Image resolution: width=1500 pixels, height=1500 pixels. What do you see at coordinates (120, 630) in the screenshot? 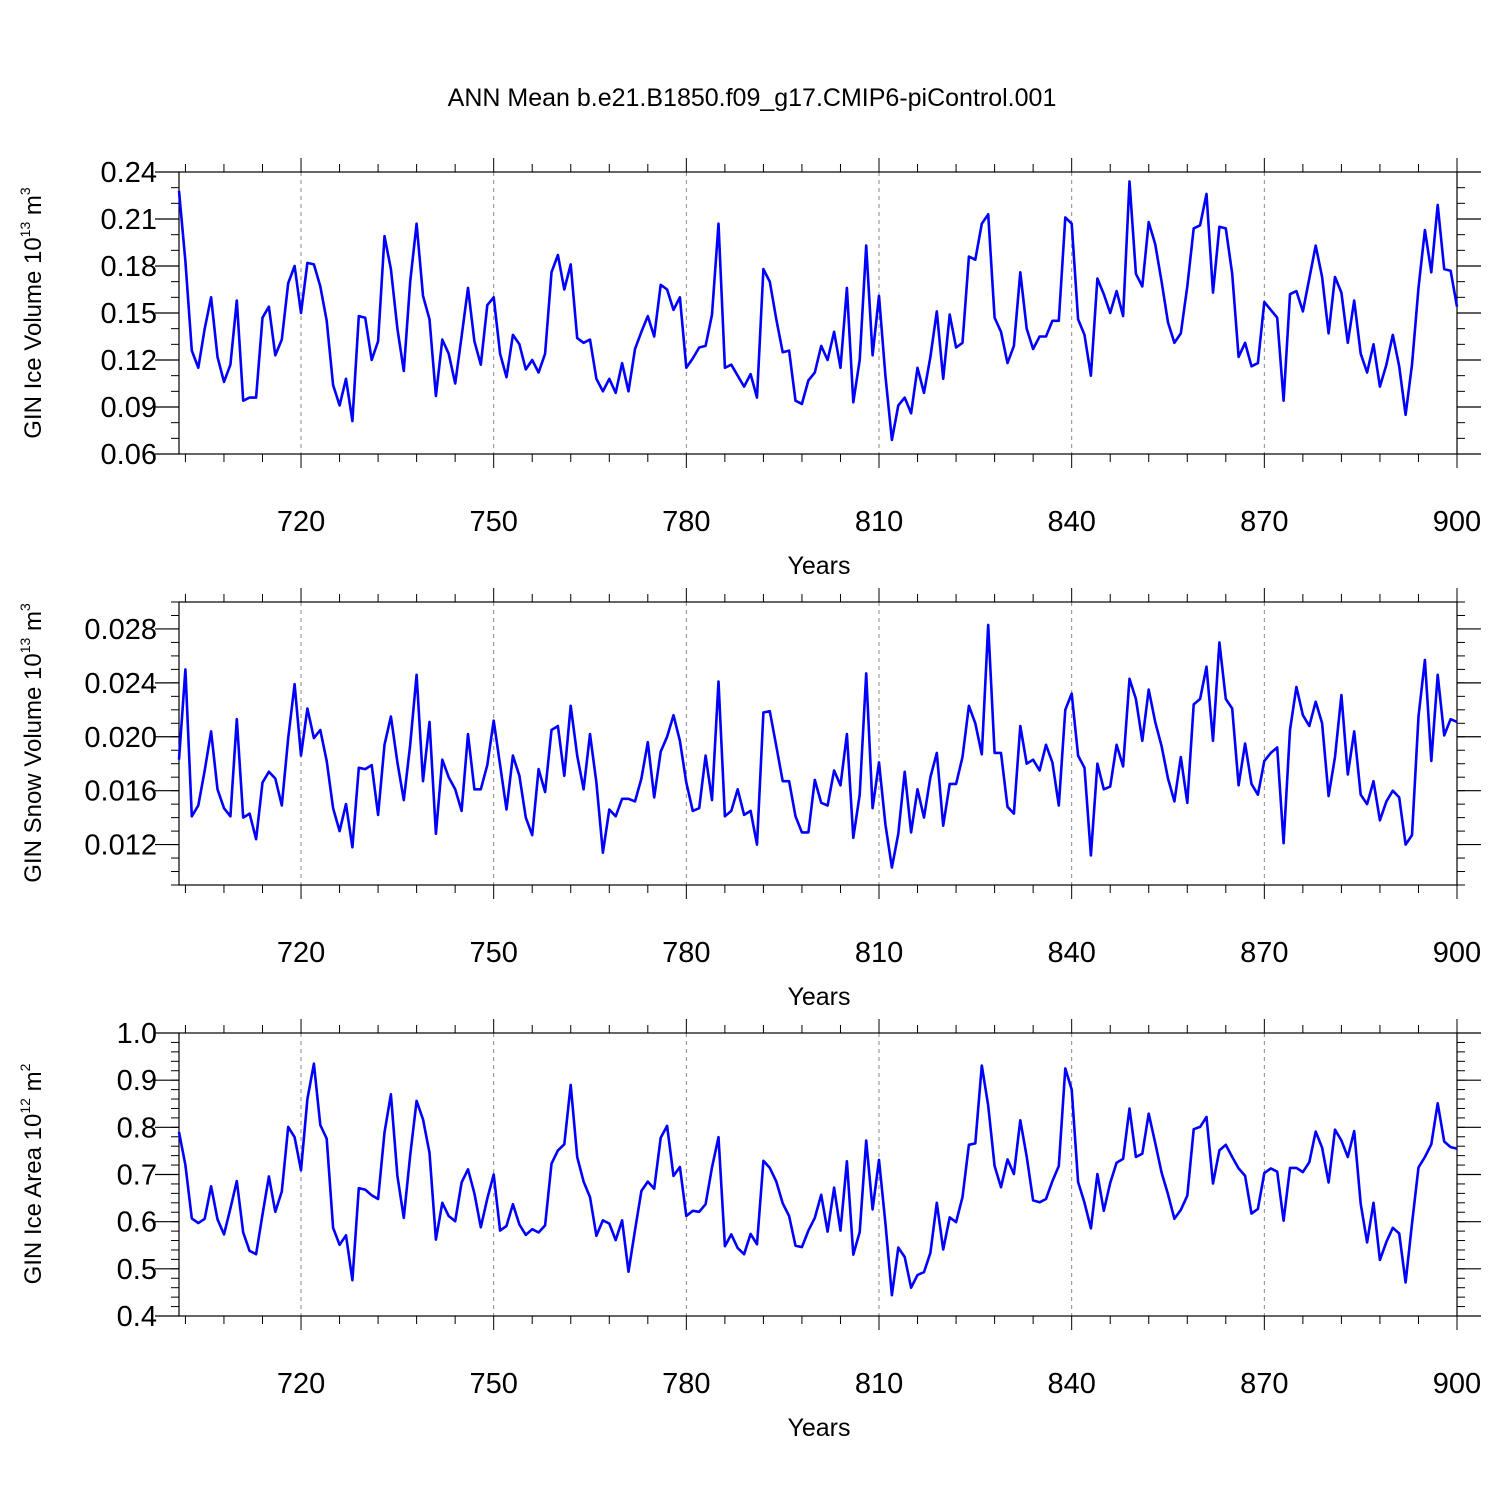
I see `y-tick-label: 0.028` at bounding box center [120, 630].